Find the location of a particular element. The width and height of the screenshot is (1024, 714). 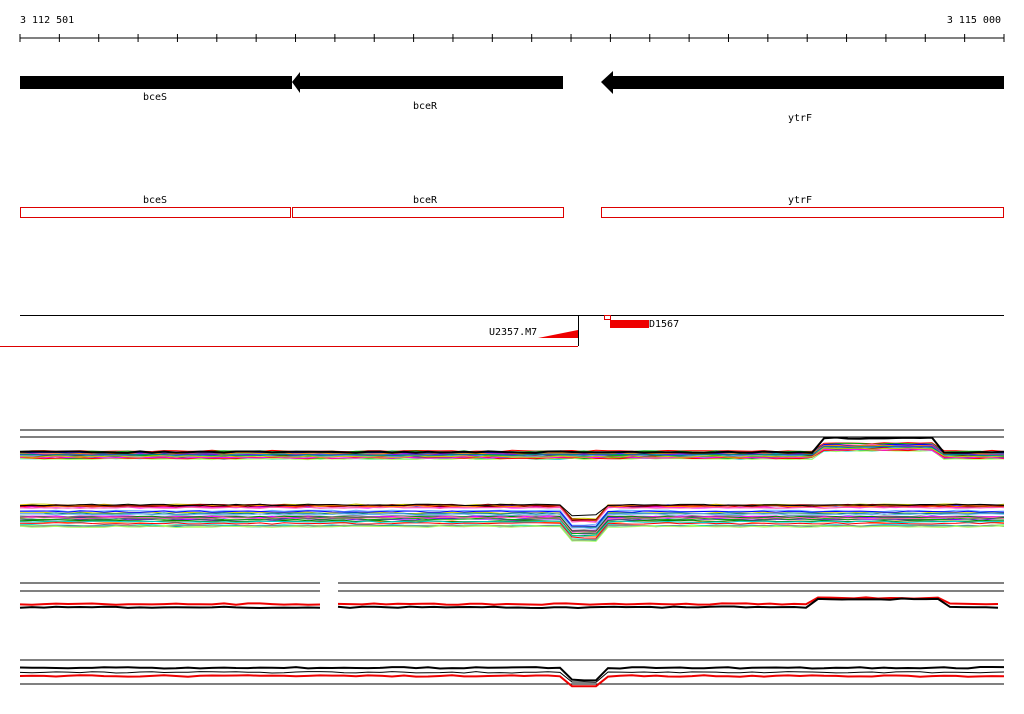

cds-label: bceR is located at coordinates (425, 200).